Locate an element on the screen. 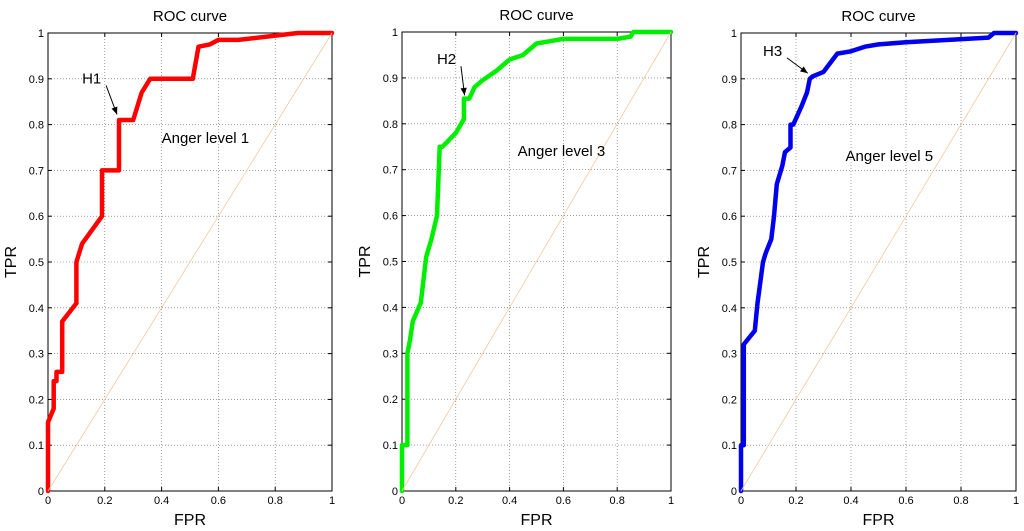 The height and width of the screenshot is (531, 1024). anger-level-label: Anger level 5 is located at coordinates (890, 156).